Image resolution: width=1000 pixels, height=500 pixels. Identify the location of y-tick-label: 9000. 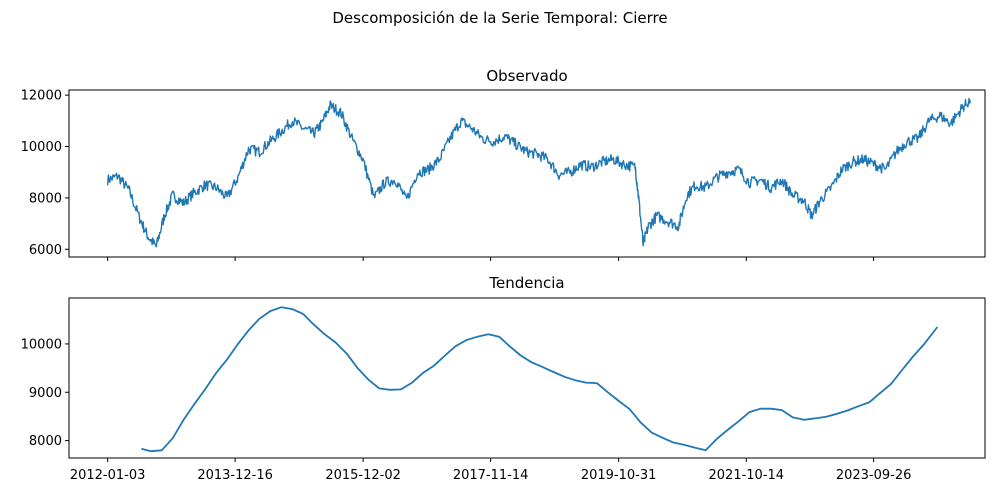
(45, 393).